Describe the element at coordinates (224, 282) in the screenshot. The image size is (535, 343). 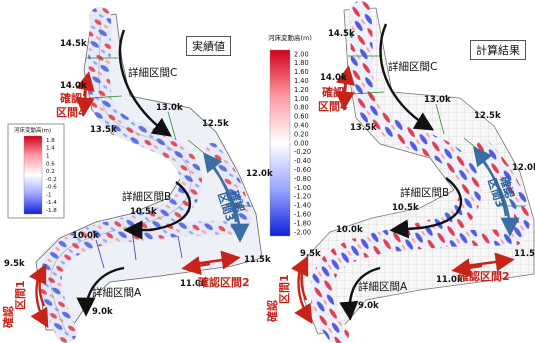
I see `left-confirm-2-label: 確認区間2` at that location.